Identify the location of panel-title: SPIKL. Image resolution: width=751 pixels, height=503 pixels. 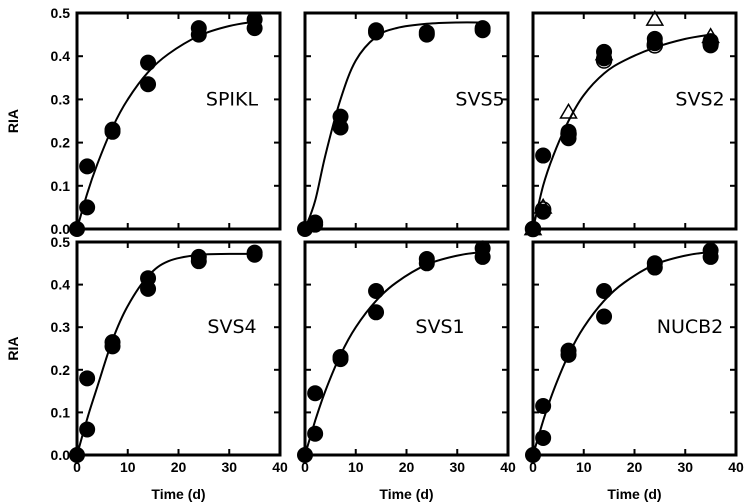
(232, 99).